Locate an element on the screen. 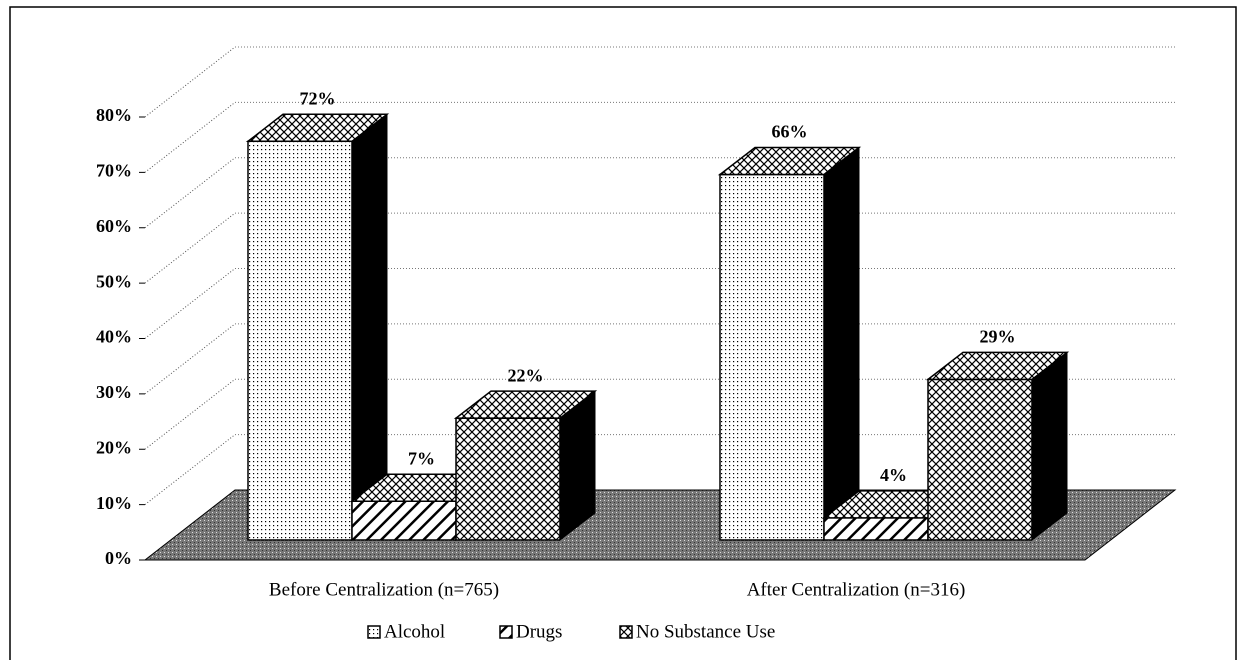 The image size is (1241, 660). value-label: 22% is located at coordinates (526, 375).